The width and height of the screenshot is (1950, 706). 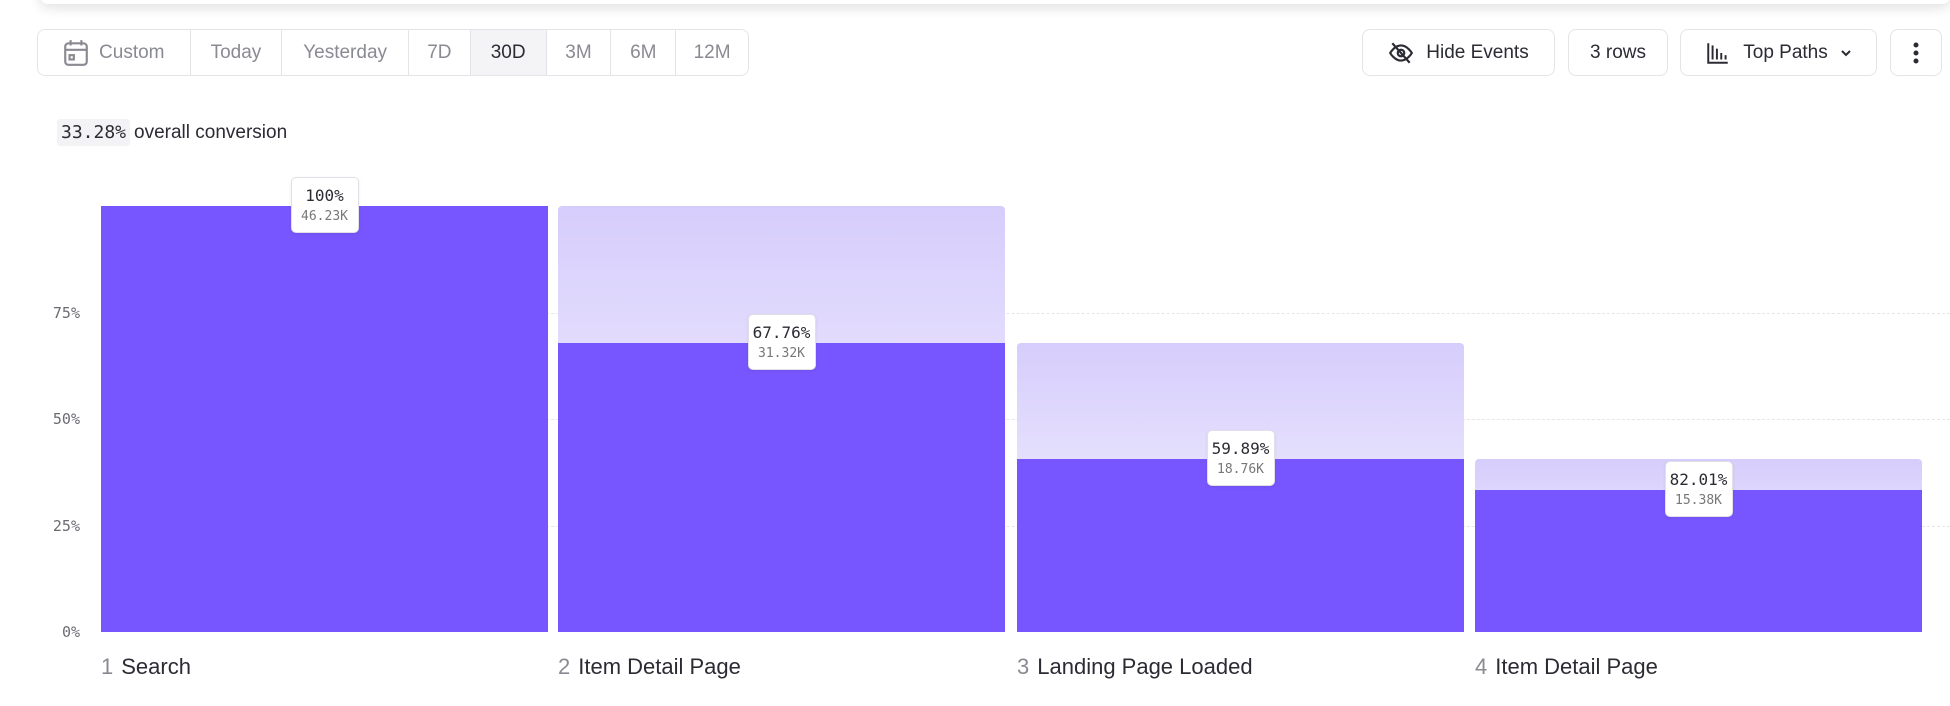 I want to click on y-tick-label: 25%, so click(x=66, y=525).